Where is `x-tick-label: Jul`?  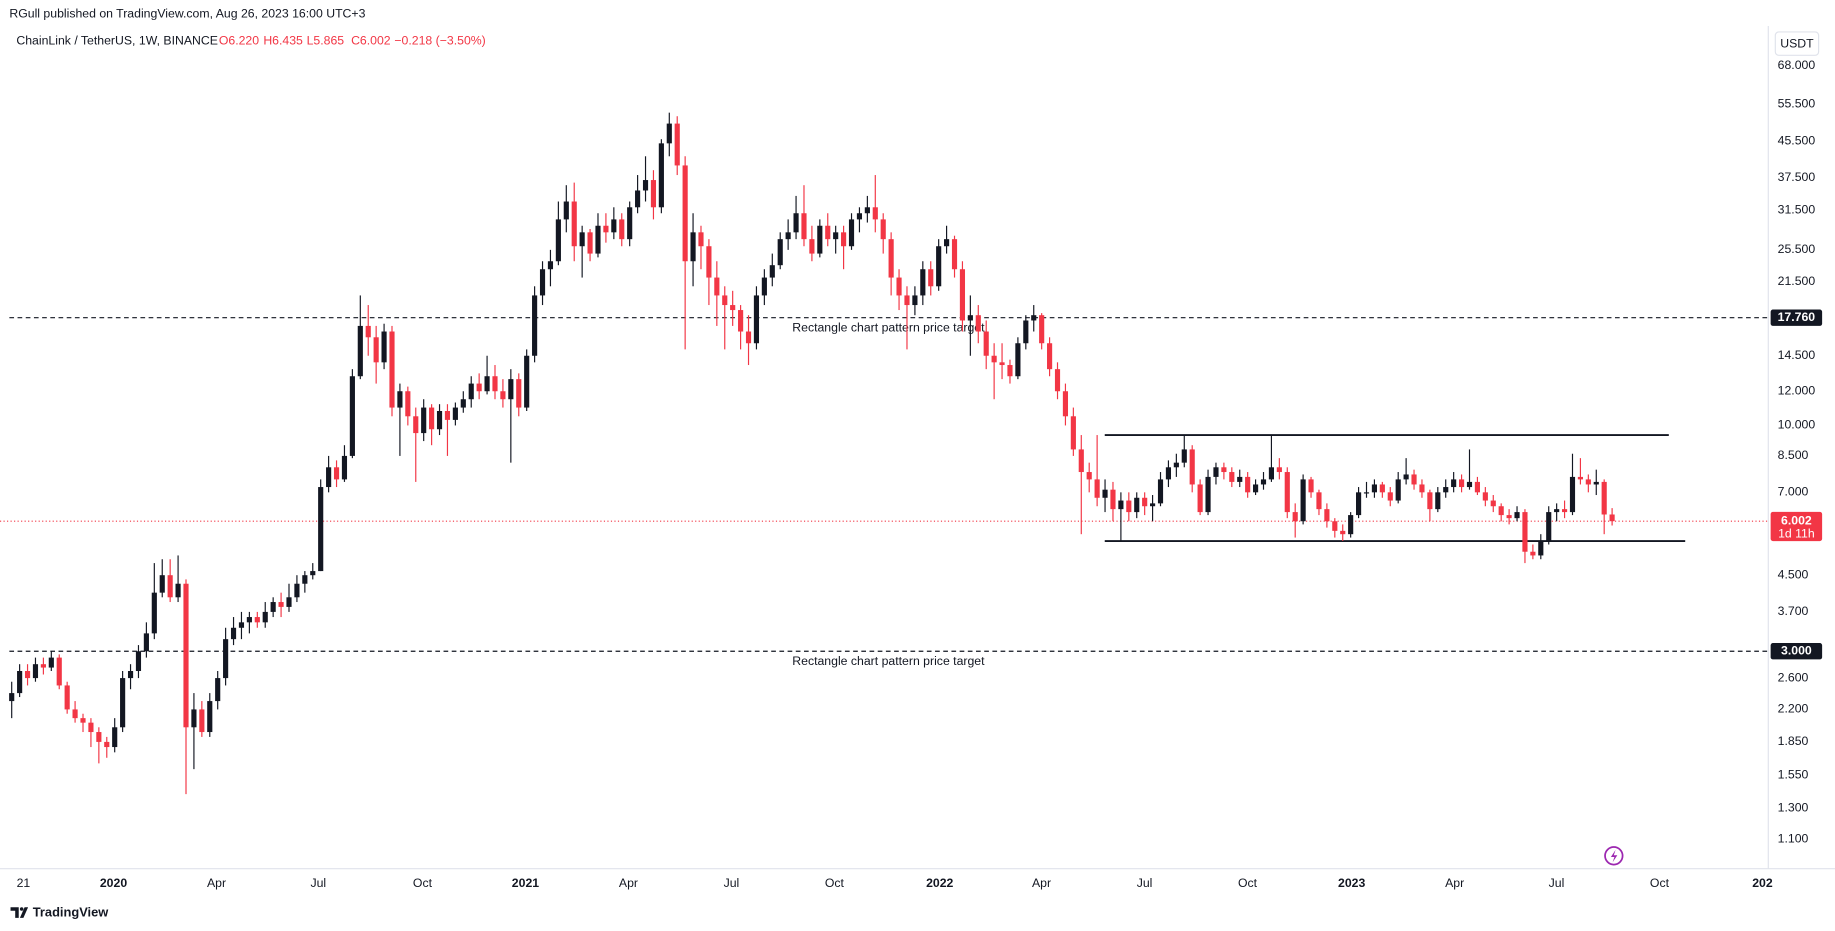 x-tick-label: Jul is located at coordinates (732, 883).